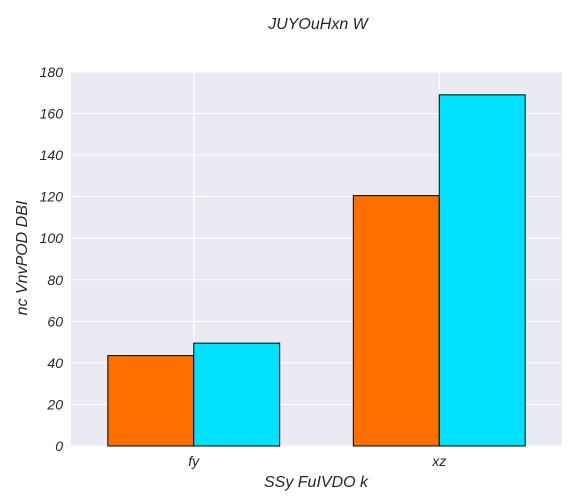 The width and height of the screenshot is (576, 504). I want to click on x-axis-label: SSy FuIVDO k, so click(316, 482).